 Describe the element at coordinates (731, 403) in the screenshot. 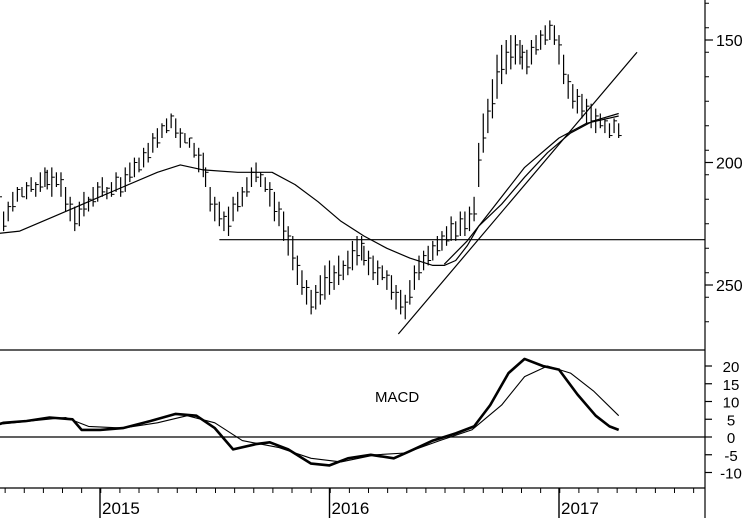

I see `macd-tick-label: 10` at that location.